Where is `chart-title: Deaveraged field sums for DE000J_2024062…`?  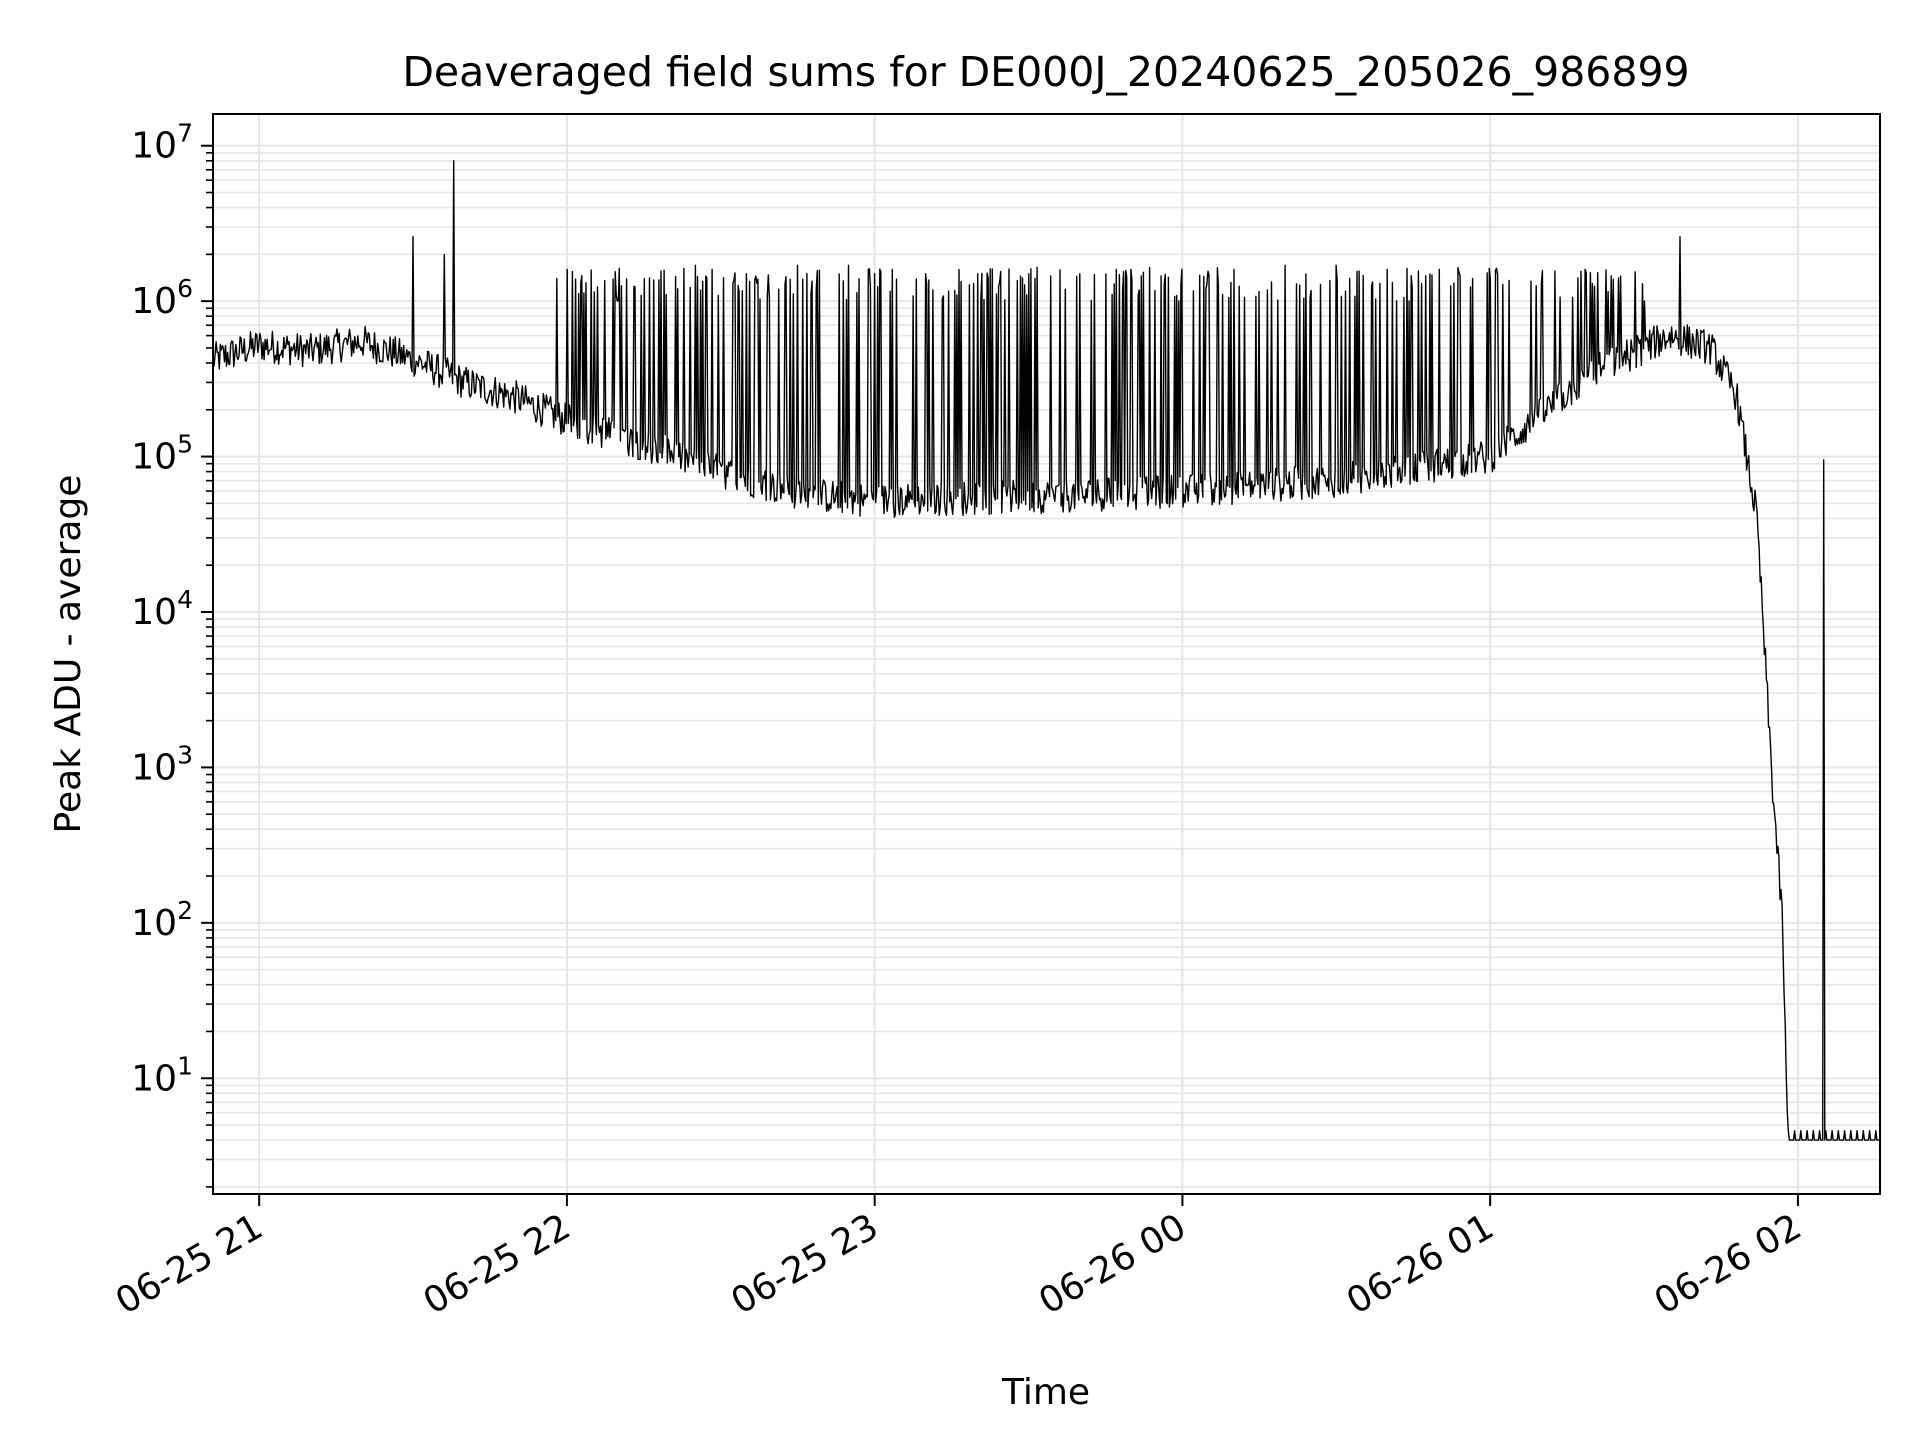
chart-title: Deaveraged field sums for DE000J_2024062… is located at coordinates (1045, 72).